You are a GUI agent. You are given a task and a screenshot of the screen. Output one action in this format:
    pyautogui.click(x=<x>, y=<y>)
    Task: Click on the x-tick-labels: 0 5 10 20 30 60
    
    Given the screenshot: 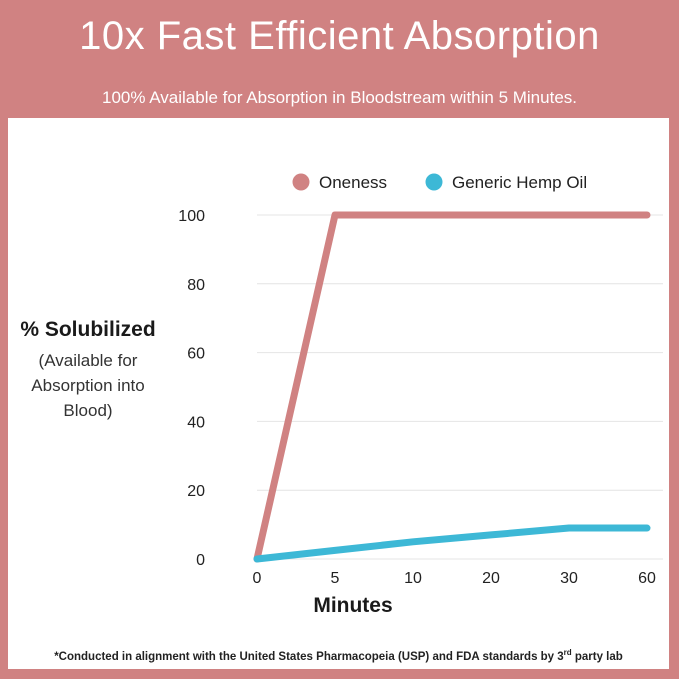 What is the action you would take?
    pyautogui.click(x=454, y=578)
    